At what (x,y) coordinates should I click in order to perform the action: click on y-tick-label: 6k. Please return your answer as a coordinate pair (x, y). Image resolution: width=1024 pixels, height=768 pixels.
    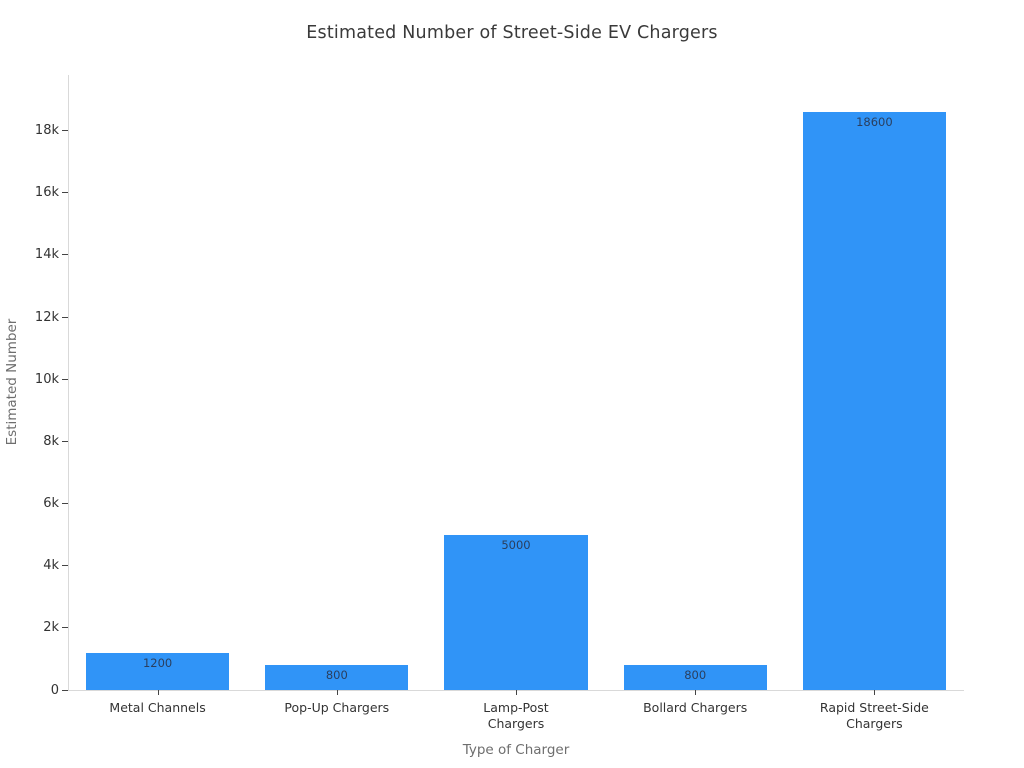
    Looking at the image, I should click on (51, 504).